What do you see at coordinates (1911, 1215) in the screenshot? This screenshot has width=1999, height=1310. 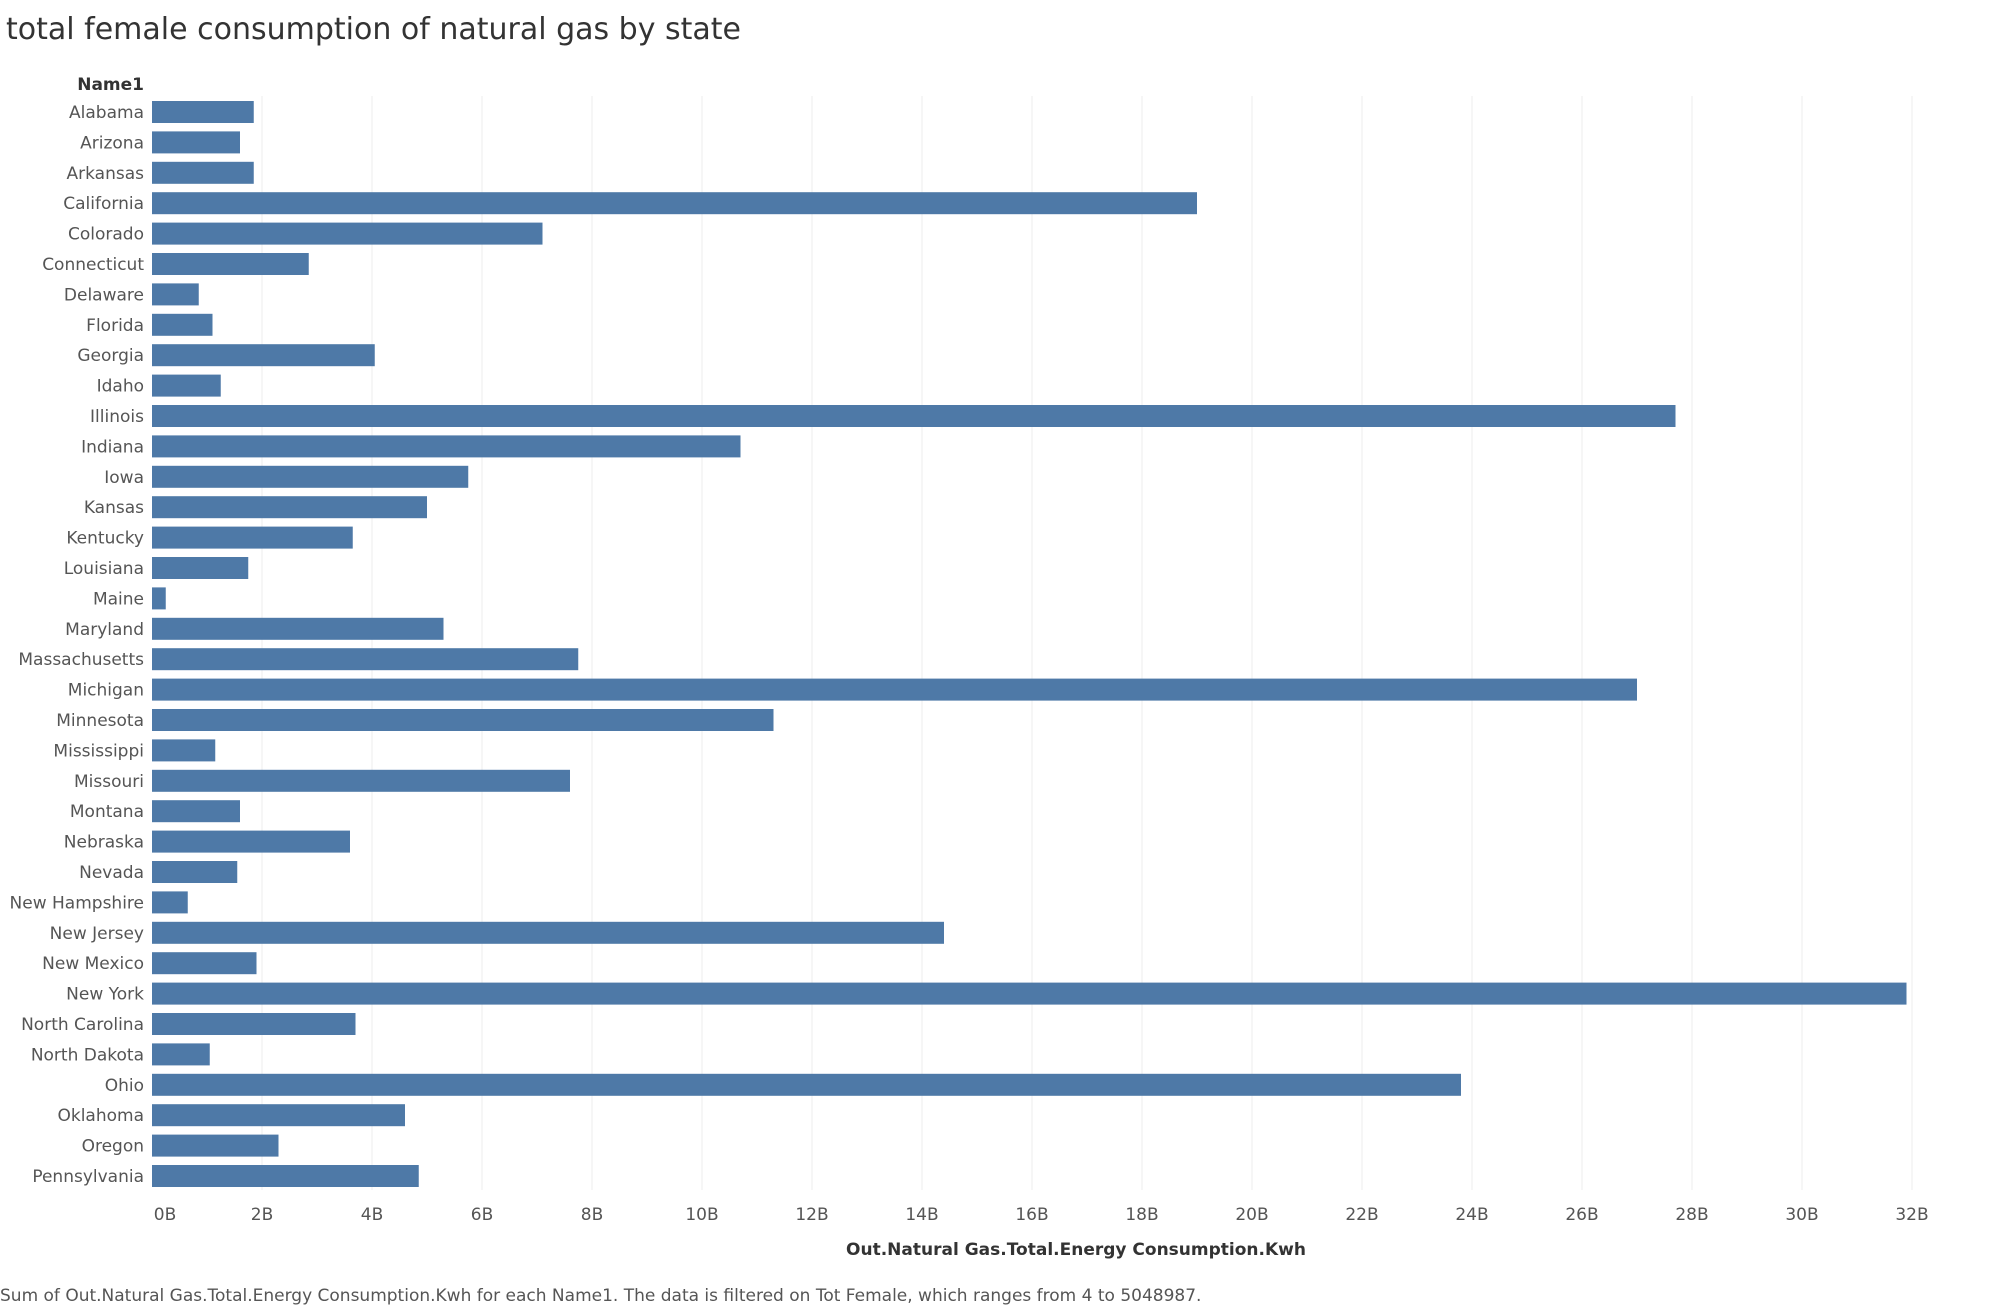 I see `x-tick-label: 32B` at bounding box center [1911, 1215].